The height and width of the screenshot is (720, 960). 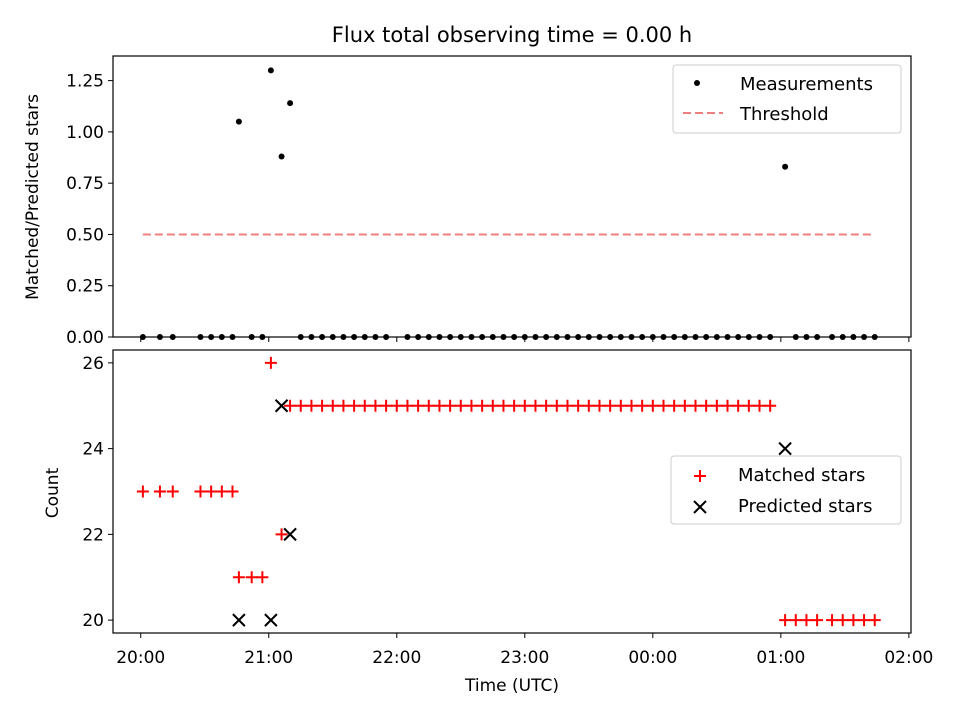 I want to click on y-tick-label-2: 0.50, so click(x=85, y=235).